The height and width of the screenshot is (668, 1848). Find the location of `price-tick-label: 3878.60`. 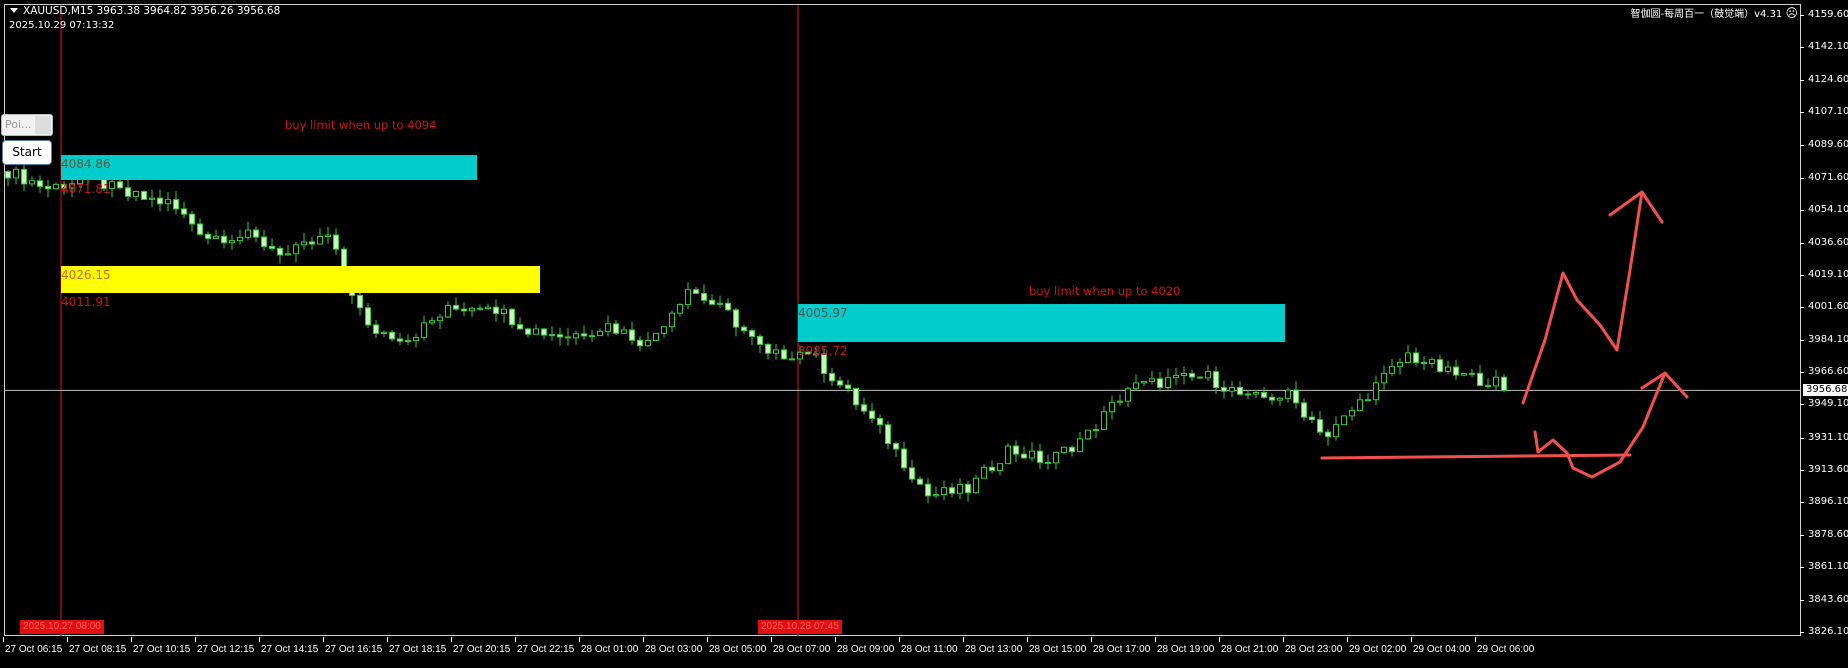

price-tick-label: 3878.60 is located at coordinates (1823, 535).